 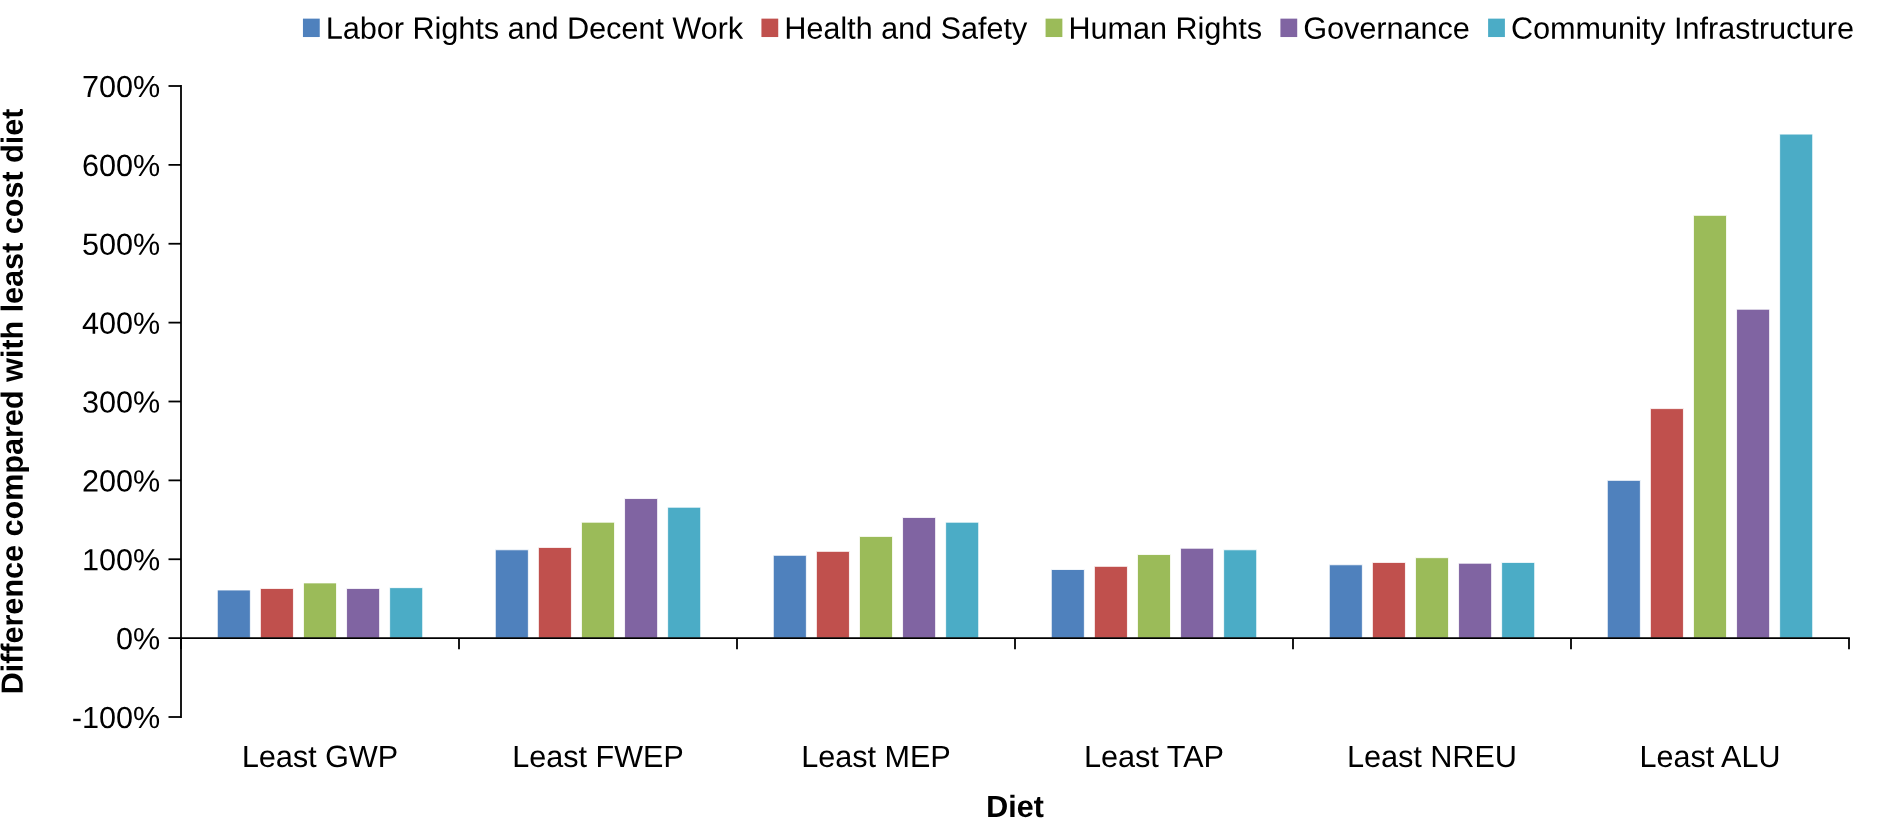 I want to click on x-tick-label: Least TAP, so click(x=1154, y=756).